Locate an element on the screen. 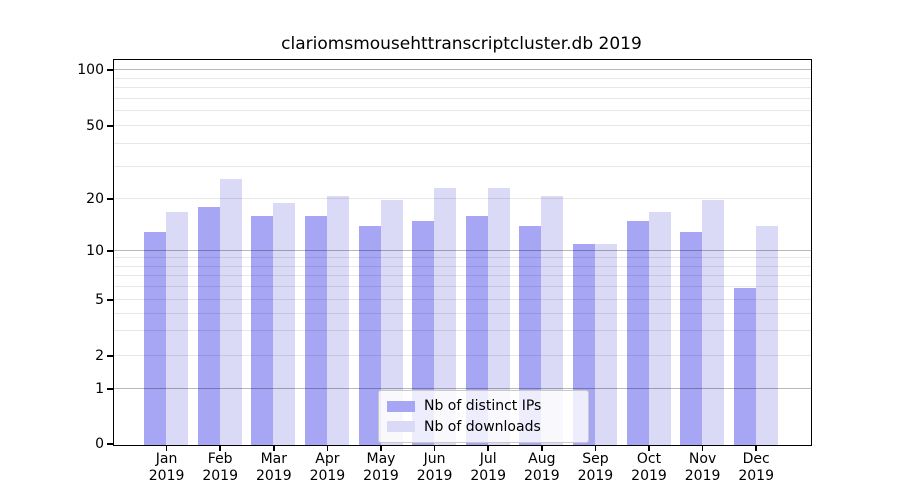 Image resolution: width=900 pixels, height=500 pixels. x-tick-label-may: May 2019 is located at coordinates (381, 468).